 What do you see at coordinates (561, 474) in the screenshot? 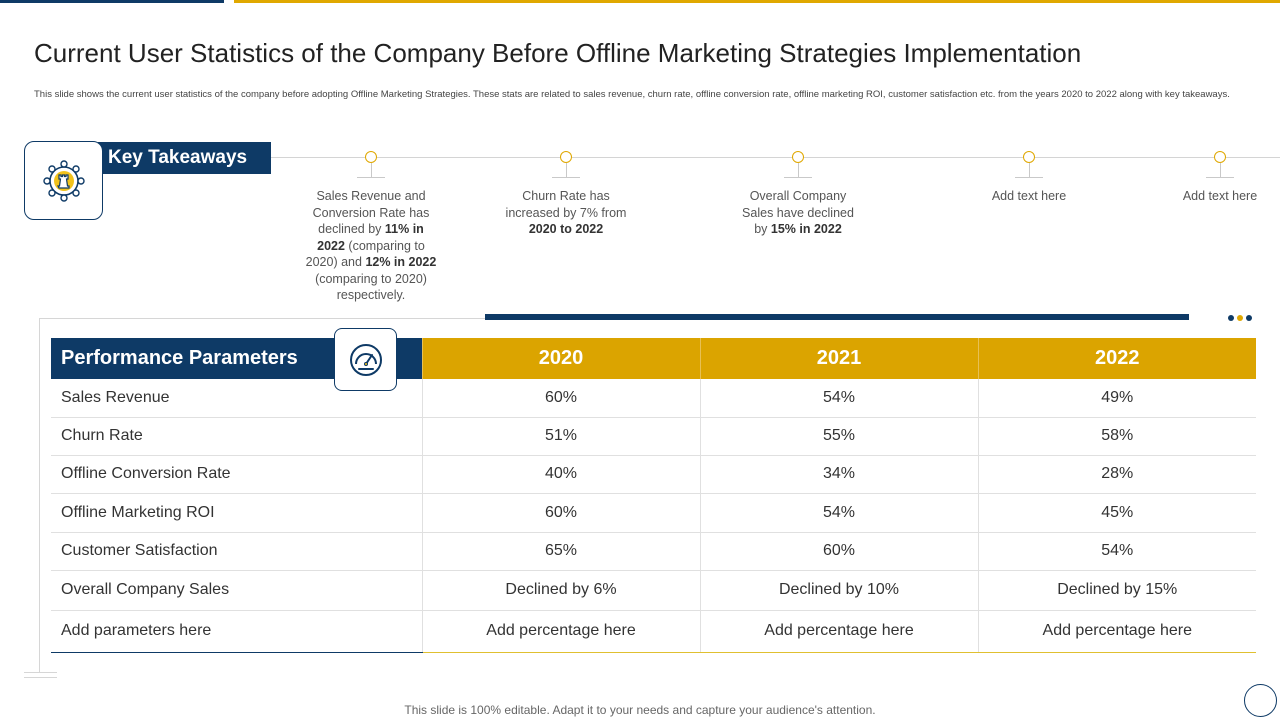
I see `value-cell: 40%` at bounding box center [561, 474].